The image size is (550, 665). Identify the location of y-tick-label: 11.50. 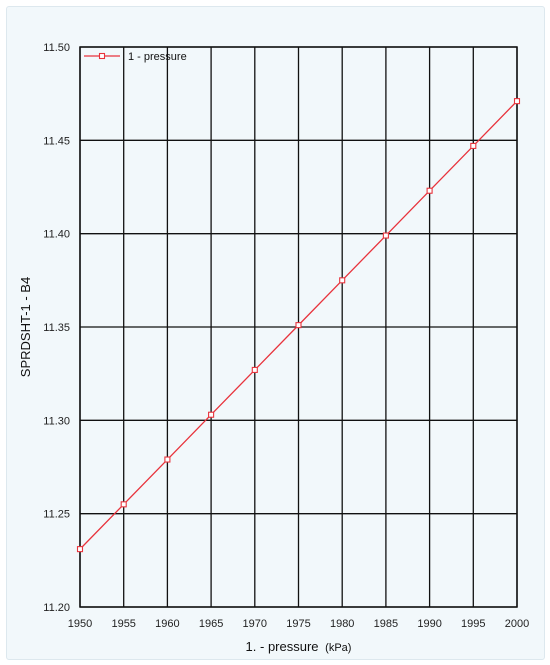
(56, 48).